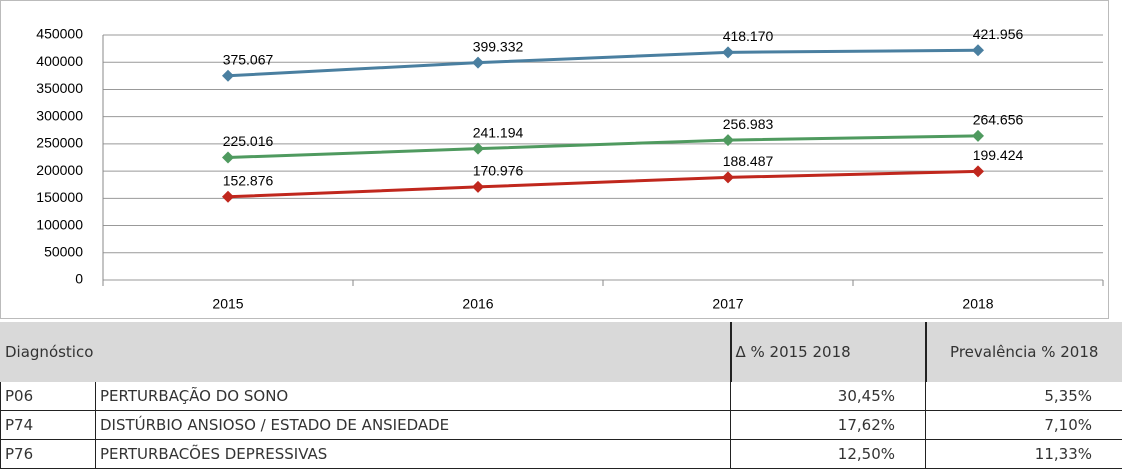 The image size is (1122, 472). Describe the element at coordinates (63, 251) in the screenshot. I see `y-tick-label: 50000` at that location.